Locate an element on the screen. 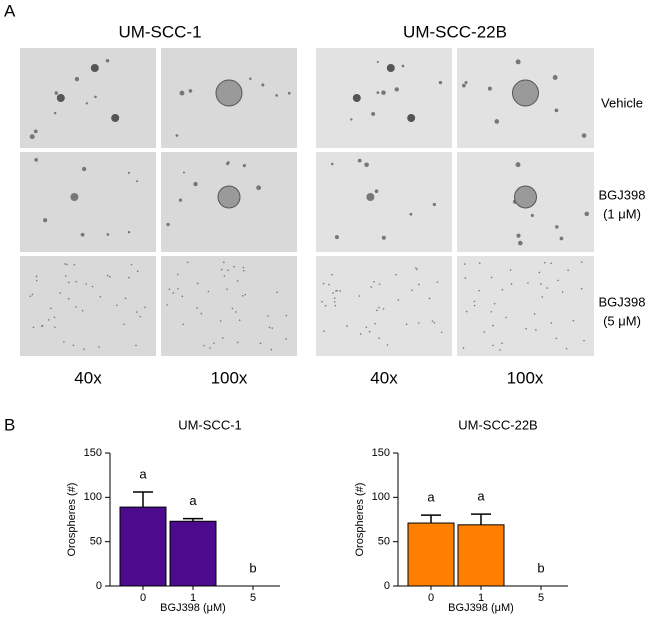  y-tick-label: 50 is located at coordinates (384, 542).